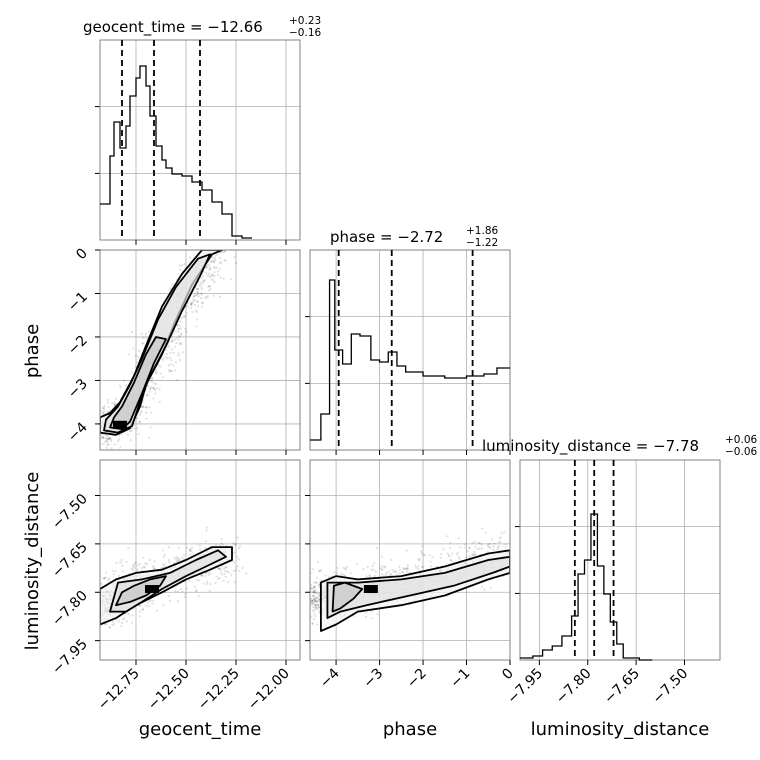 The width and height of the screenshot is (760, 760). I want to click on ytick-label-luminosity_distance-2: −7.65, so click(70, 560).